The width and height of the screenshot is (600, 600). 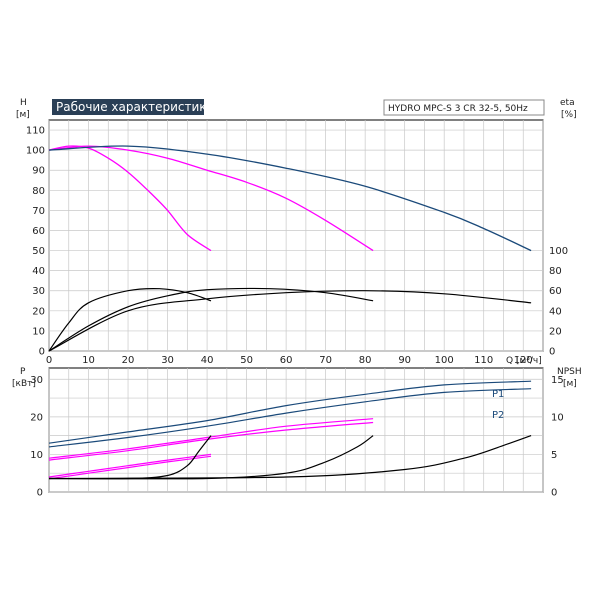 What do you see at coordinates (458, 109) in the screenshot?
I see `pump-model: HYDRO MPC-S 3 CR 32-5, 50Hz` at bounding box center [458, 109].